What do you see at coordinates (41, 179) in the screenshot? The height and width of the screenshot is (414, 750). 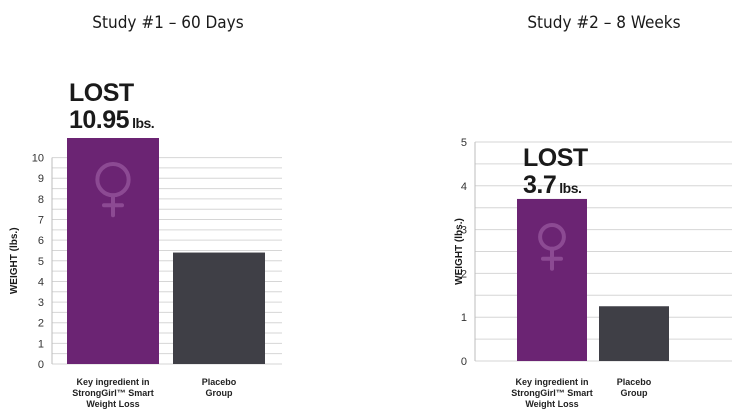 I see `y-tick-label: 9` at bounding box center [41, 179].